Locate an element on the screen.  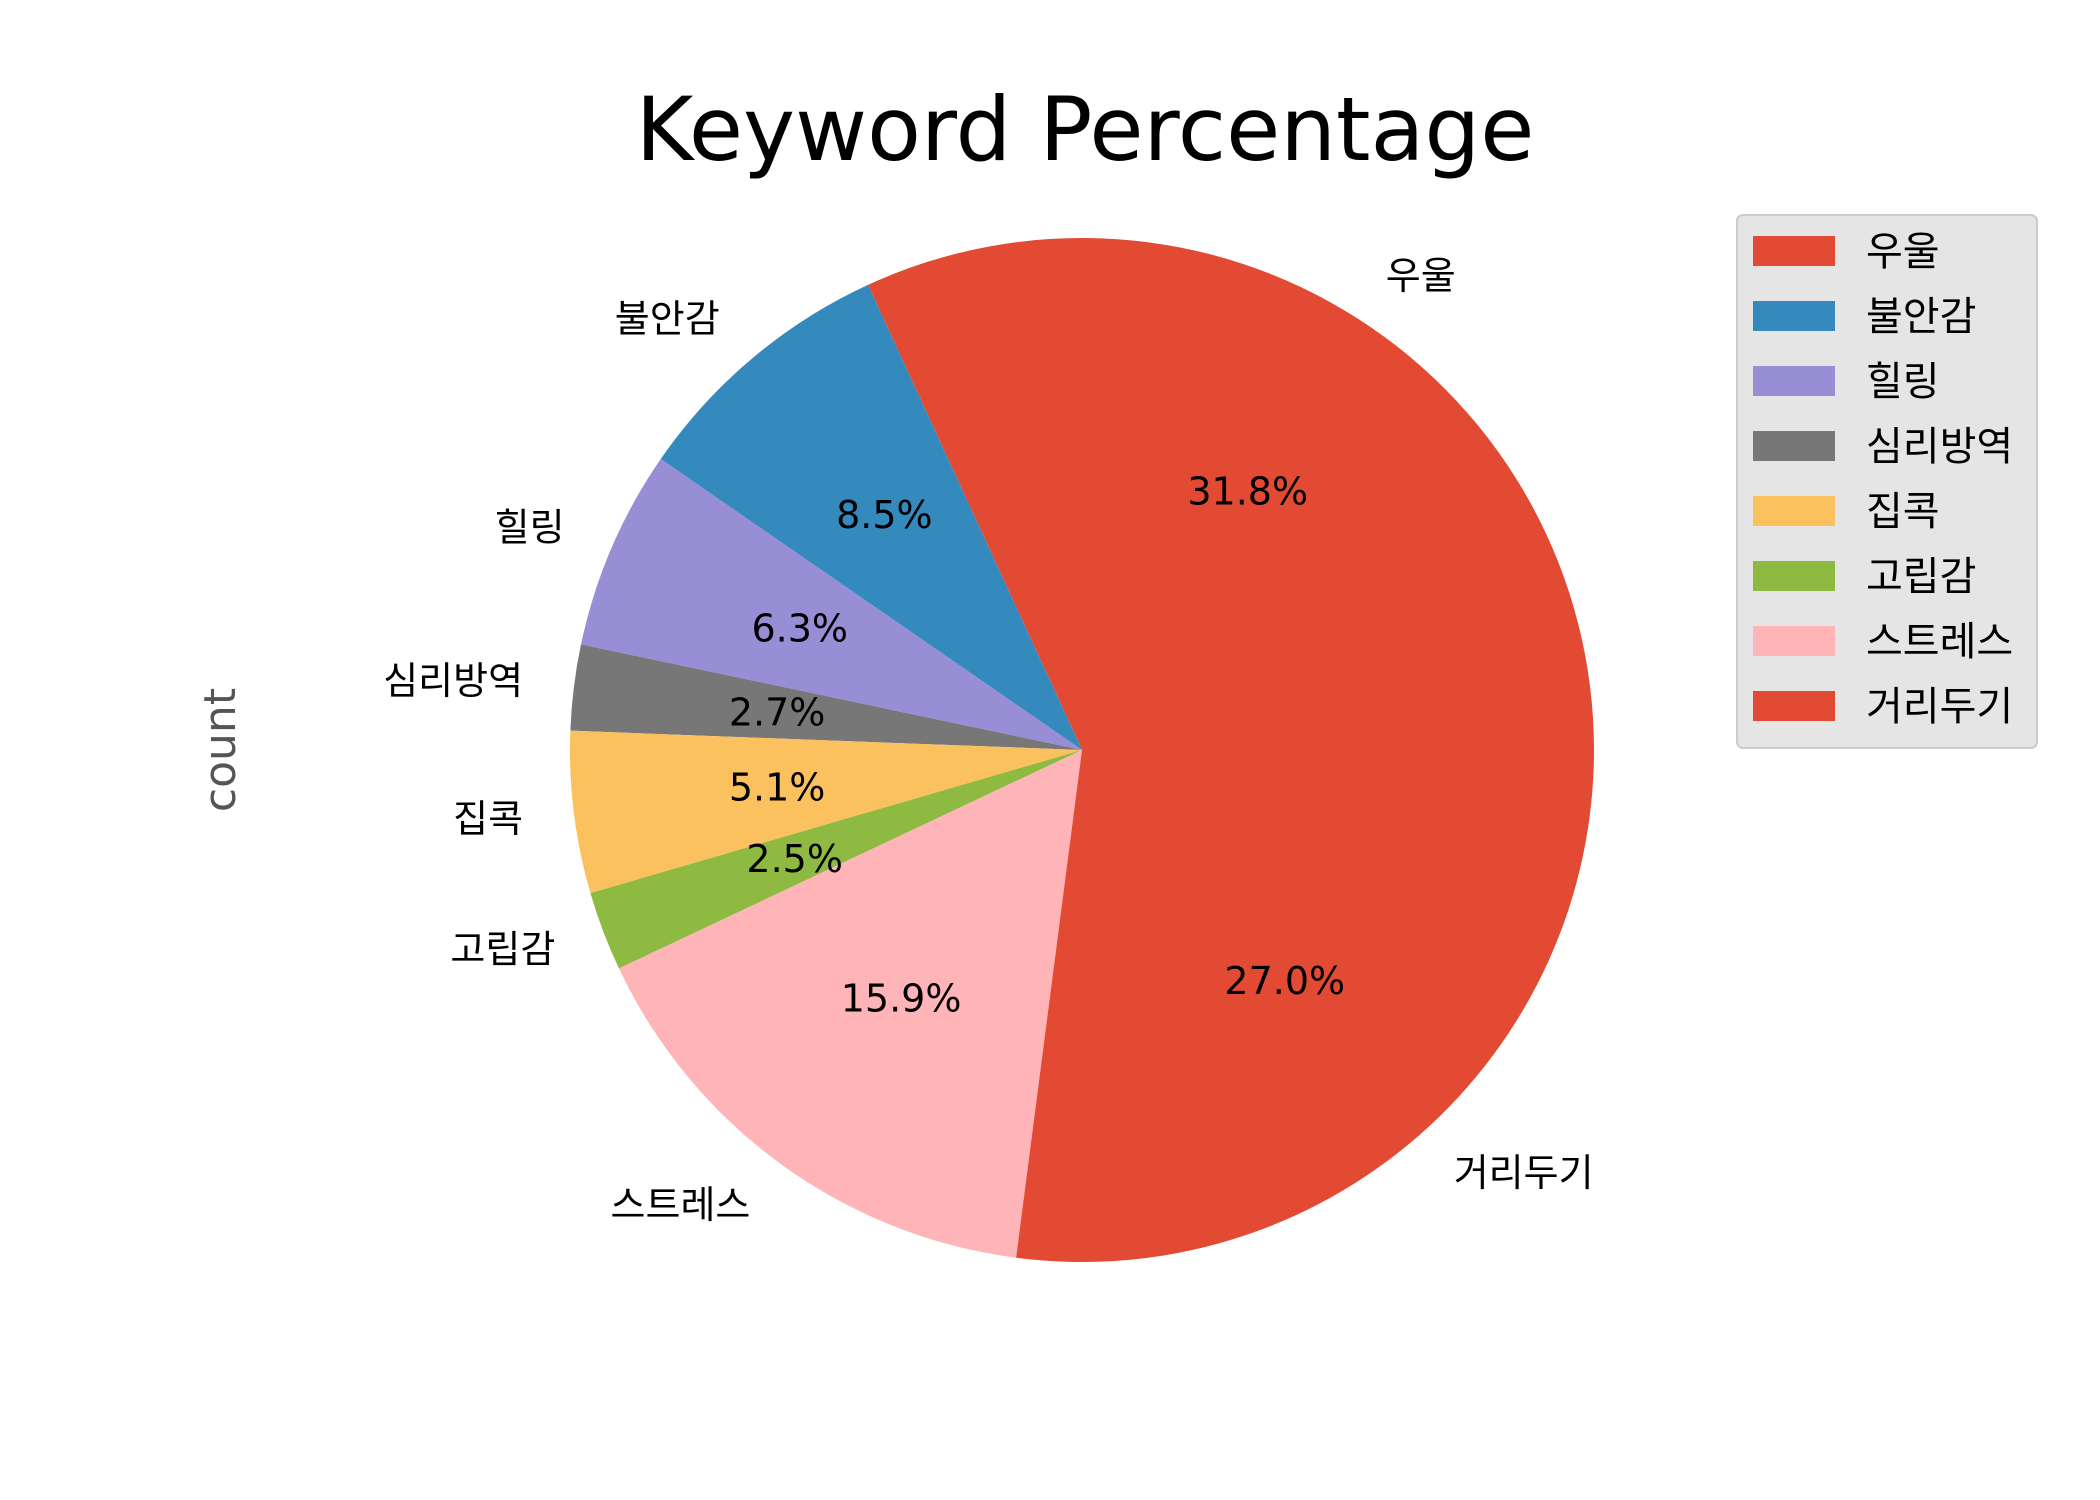
legend-label: 거리두기 is located at coordinates (1939, 707).